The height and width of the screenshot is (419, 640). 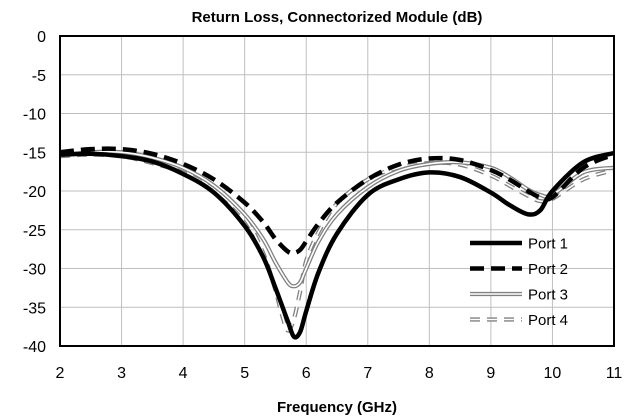 I want to click on y-tick-label: -10, so click(x=34, y=115).